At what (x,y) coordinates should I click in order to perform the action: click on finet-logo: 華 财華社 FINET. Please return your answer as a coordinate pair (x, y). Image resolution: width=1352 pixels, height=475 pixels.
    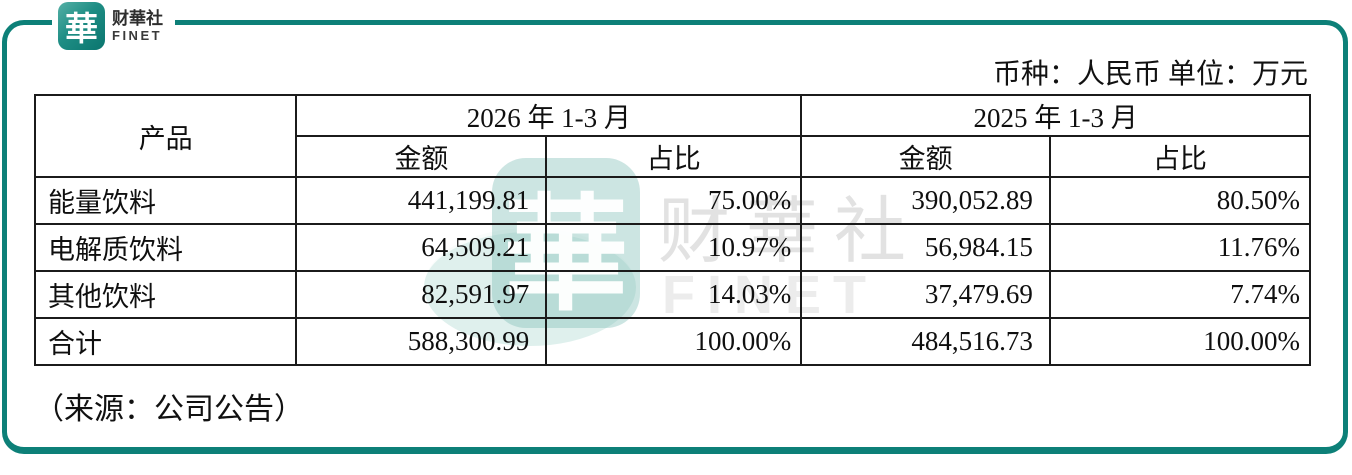
    Looking at the image, I should click on (113, 26).